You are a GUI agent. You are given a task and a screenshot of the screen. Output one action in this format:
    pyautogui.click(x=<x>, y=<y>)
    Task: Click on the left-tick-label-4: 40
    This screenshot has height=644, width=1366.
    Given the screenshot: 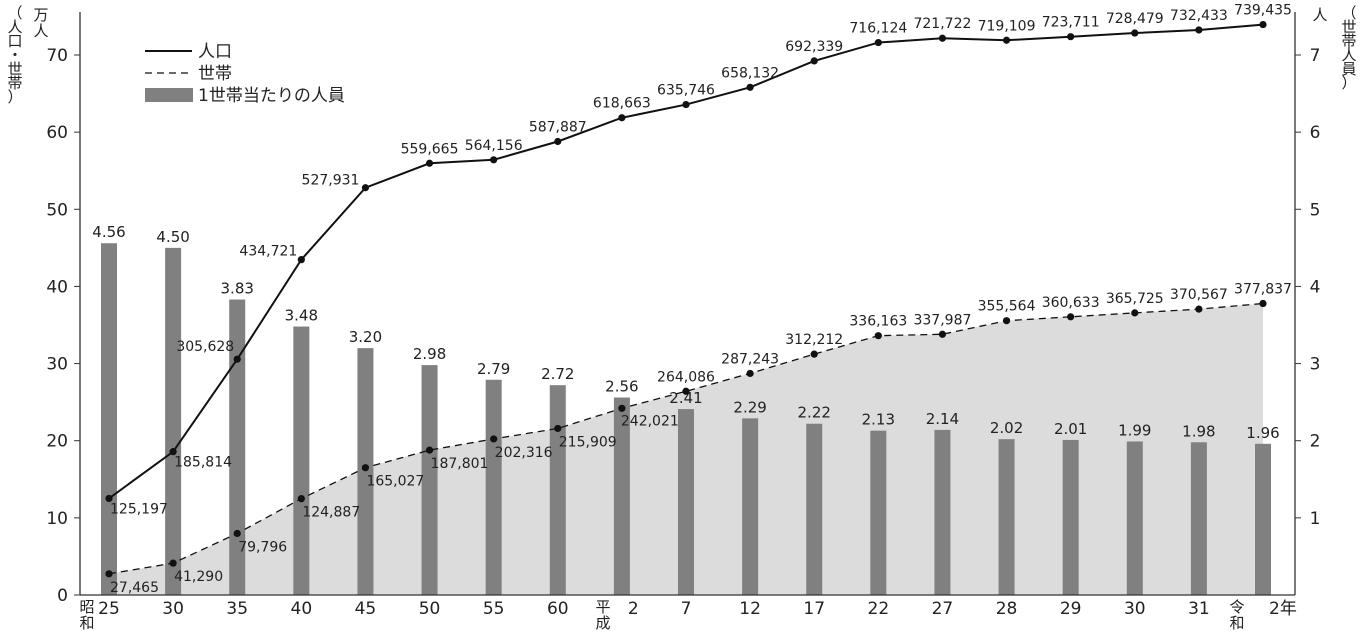 What is the action you would take?
    pyautogui.click(x=57, y=287)
    